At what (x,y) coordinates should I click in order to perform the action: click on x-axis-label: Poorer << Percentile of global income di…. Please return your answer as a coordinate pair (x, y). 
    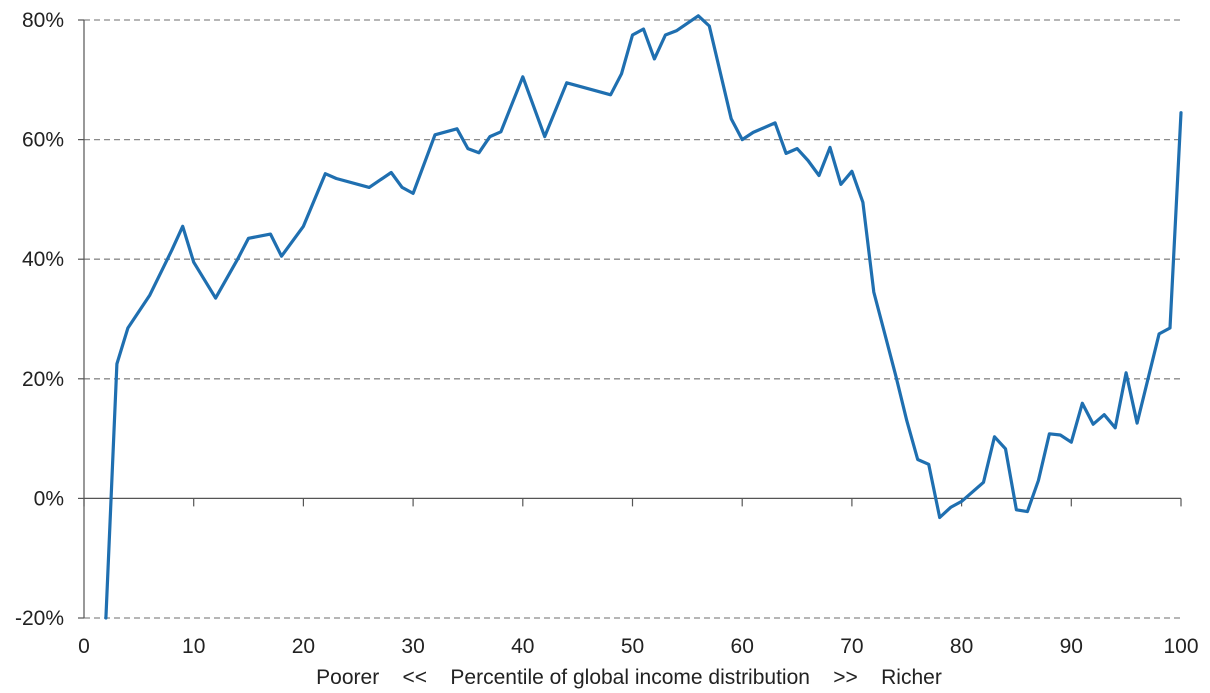
    Looking at the image, I should click on (629, 677).